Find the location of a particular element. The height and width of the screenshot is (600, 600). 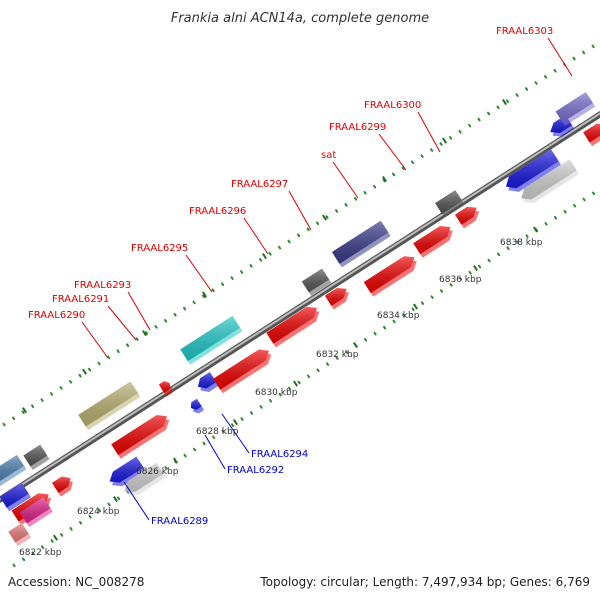

gene-label-fraal6296: FRAAL6296 is located at coordinates (217, 211).